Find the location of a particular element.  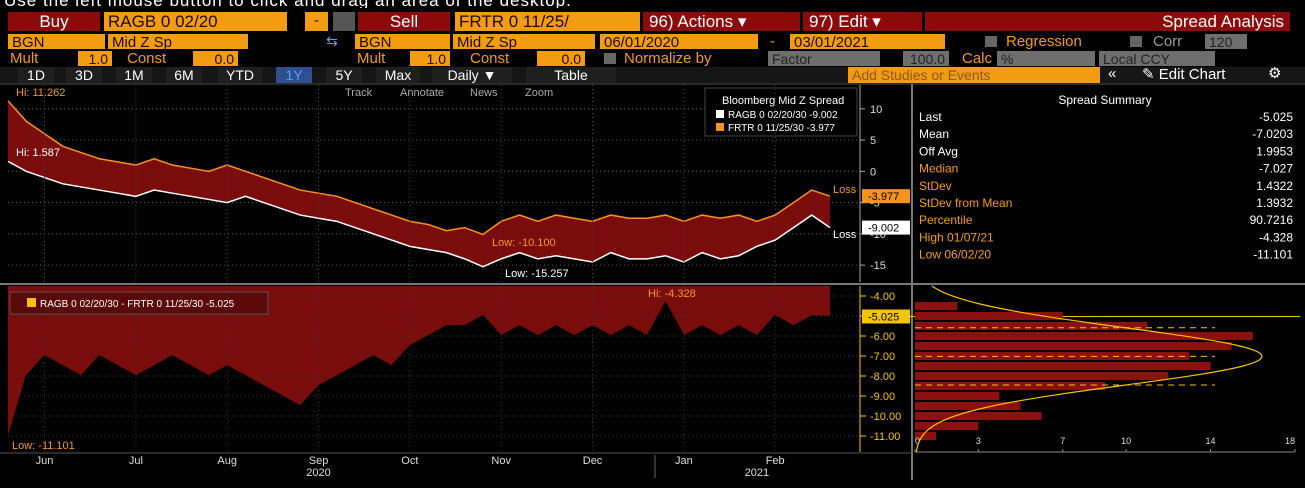

corr-window: 120 is located at coordinates (1226, 41).